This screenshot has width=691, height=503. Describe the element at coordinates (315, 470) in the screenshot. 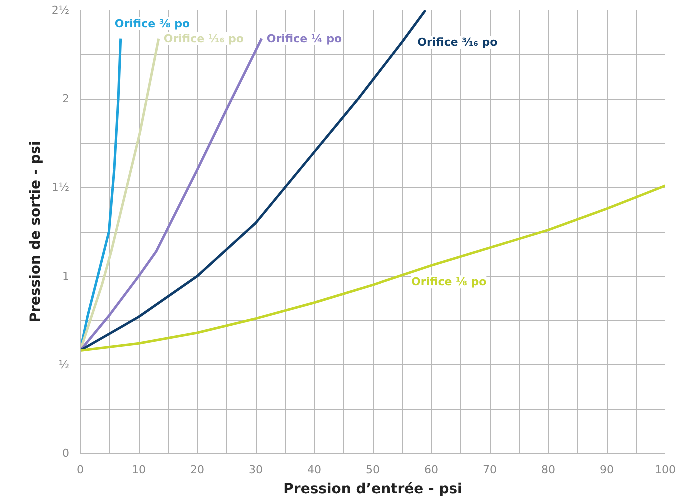

I see `x-tick-label: 40` at that location.